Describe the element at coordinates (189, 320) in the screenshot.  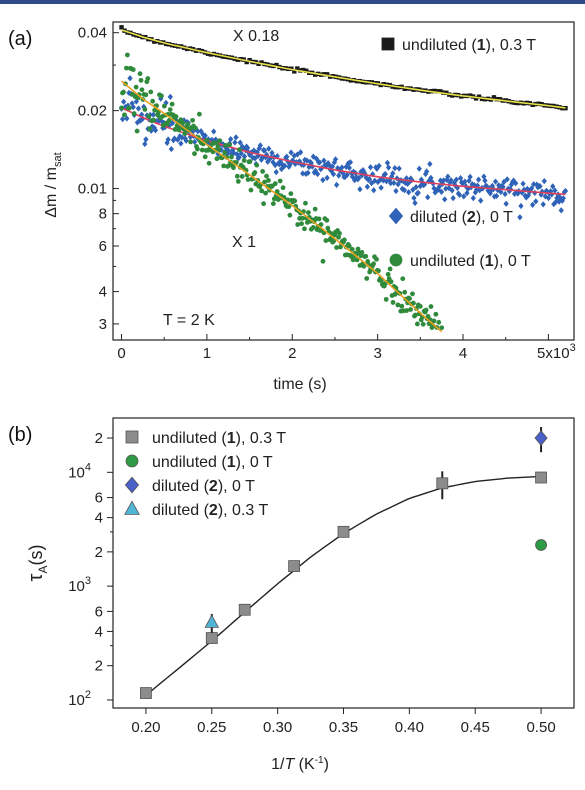
I see `annotation-temperature: T = 2 K` at that location.